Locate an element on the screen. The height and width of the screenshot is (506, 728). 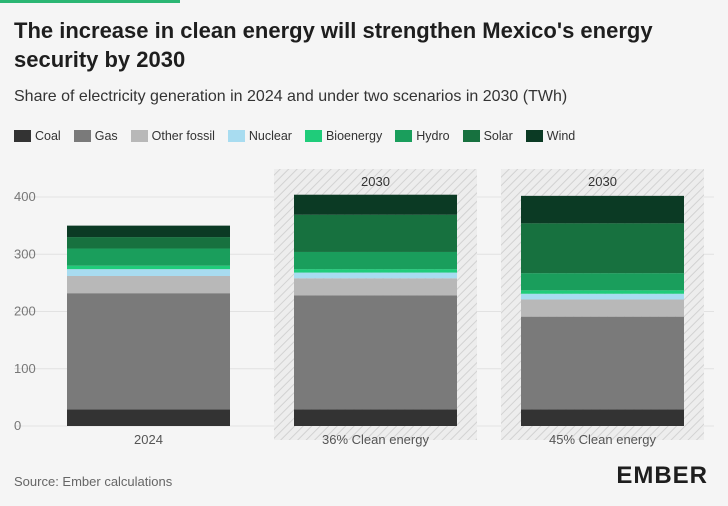
legend-item: Gas is located at coordinates (95, 136).